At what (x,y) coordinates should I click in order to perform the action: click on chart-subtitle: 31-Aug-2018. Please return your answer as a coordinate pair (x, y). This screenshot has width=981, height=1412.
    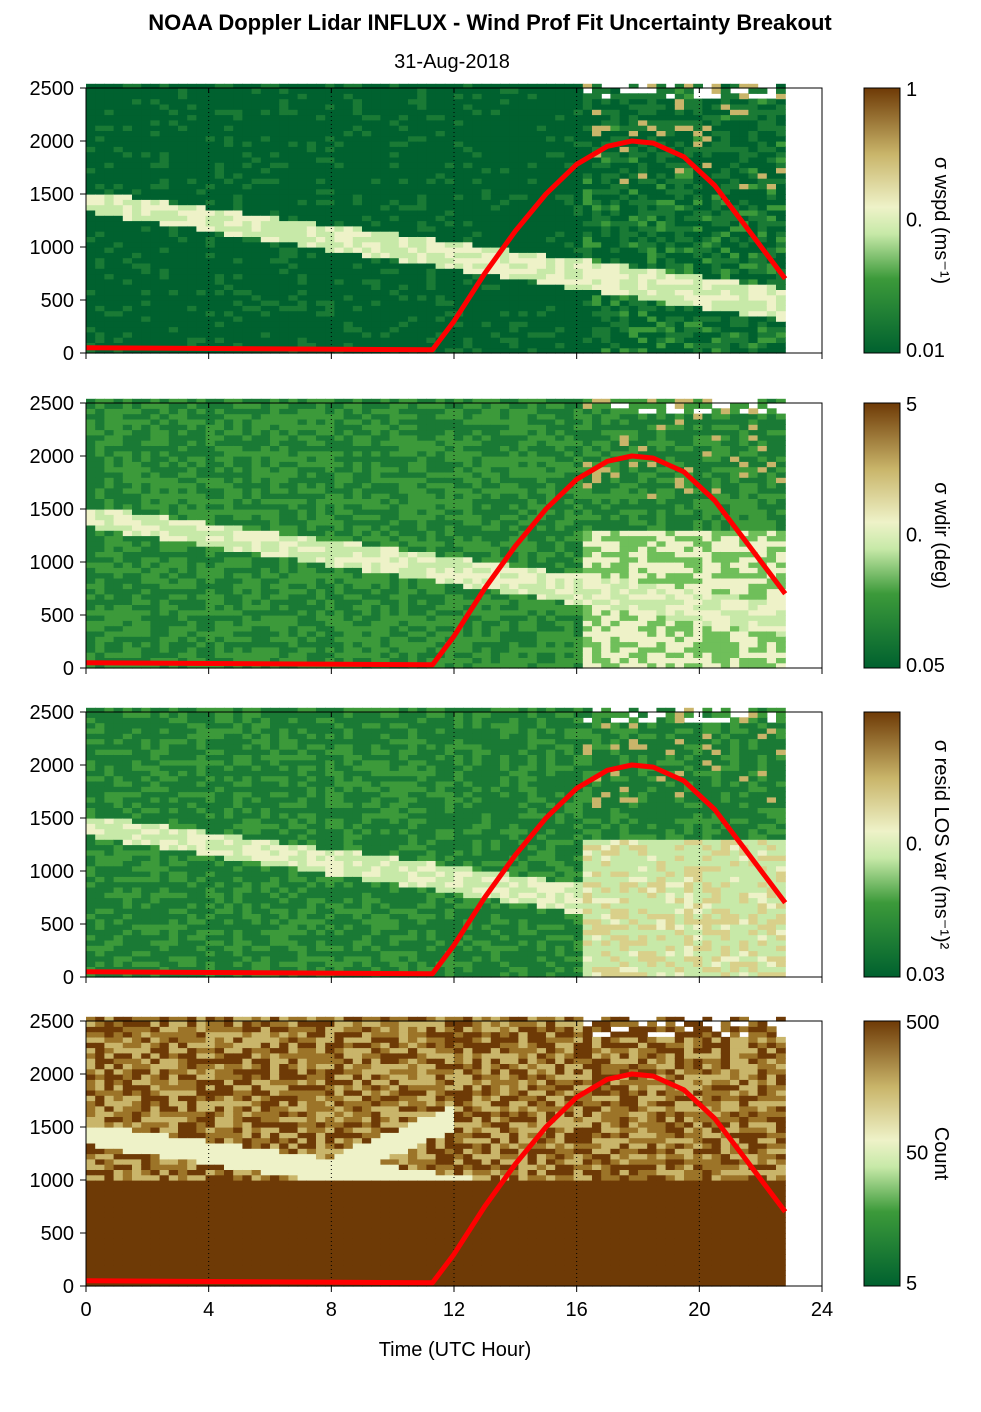
    Looking at the image, I should click on (452, 62).